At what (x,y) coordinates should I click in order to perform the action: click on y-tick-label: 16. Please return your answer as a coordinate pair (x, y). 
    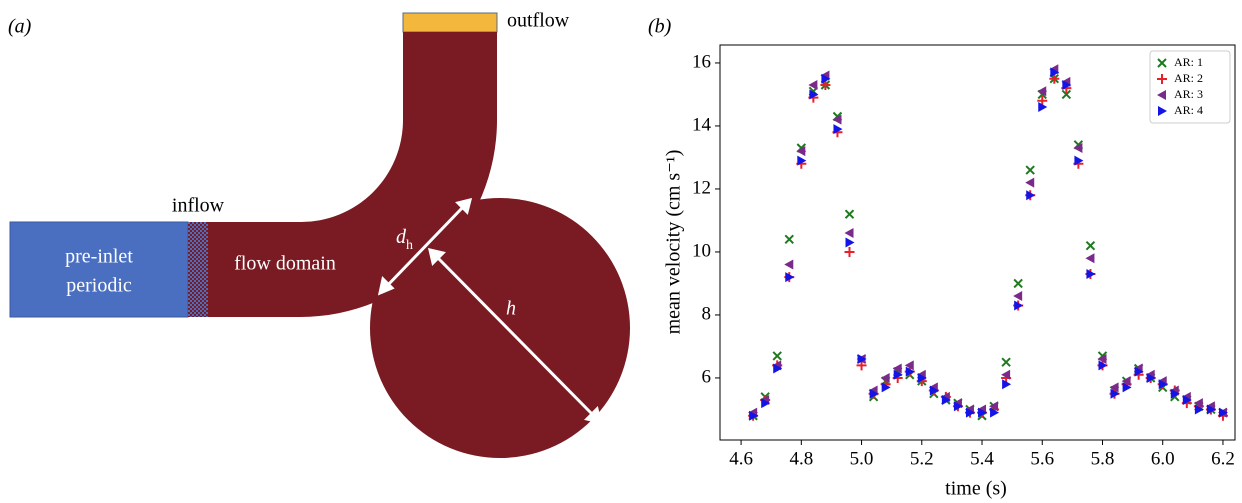
    Looking at the image, I should click on (701, 61).